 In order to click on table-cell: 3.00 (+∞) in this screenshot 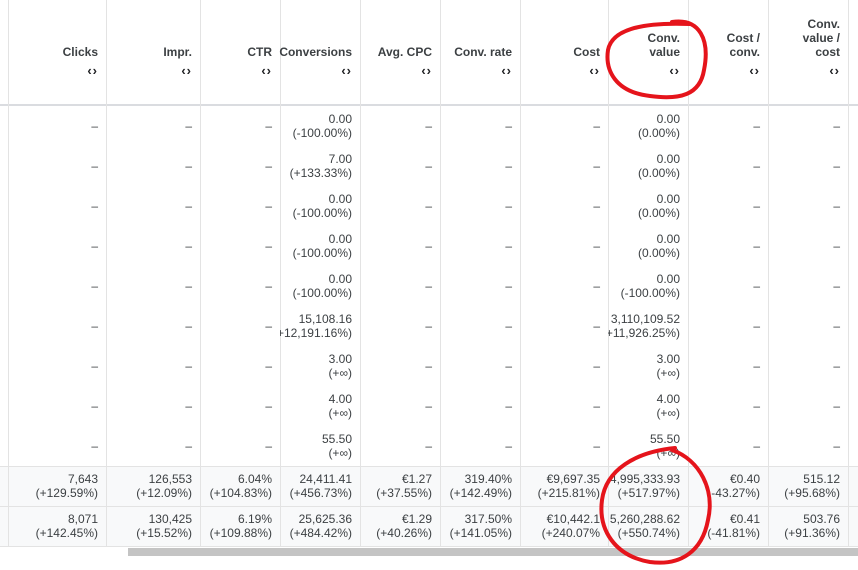, I will do `click(320, 366)`.